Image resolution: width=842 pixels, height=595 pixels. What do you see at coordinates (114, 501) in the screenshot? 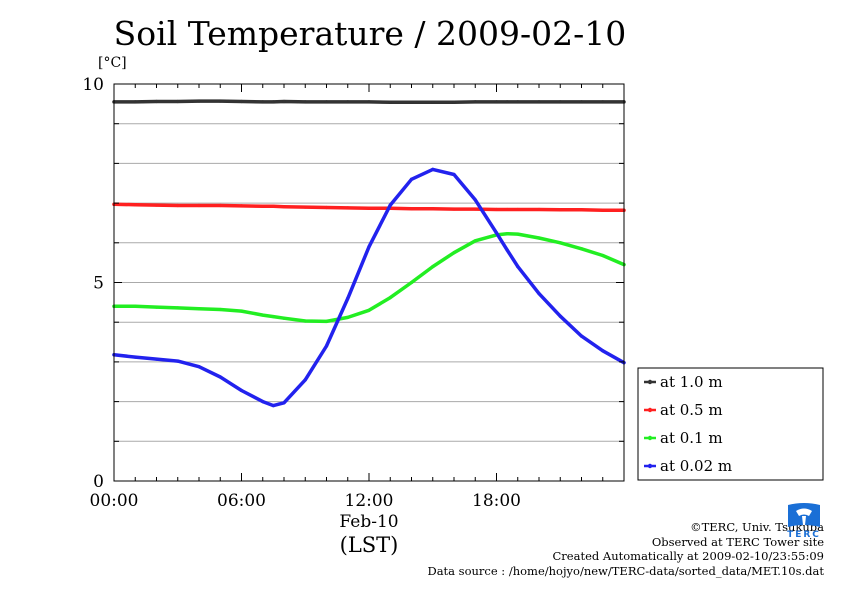
I see `x-tick-label: 00:00` at bounding box center [114, 501].